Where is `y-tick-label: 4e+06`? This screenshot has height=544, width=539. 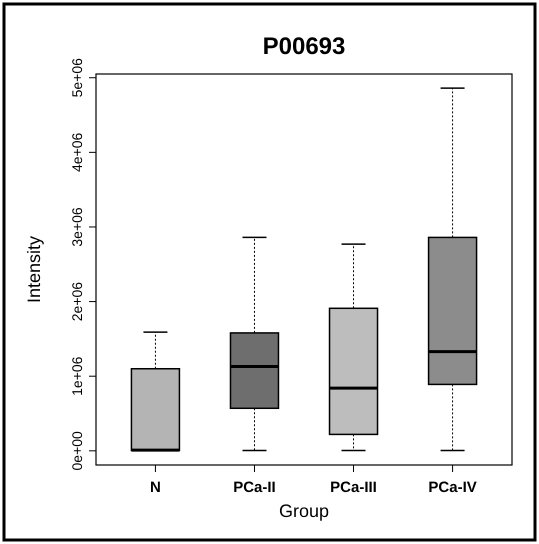
y-tick-label: 4e+06 is located at coordinates (77, 152).